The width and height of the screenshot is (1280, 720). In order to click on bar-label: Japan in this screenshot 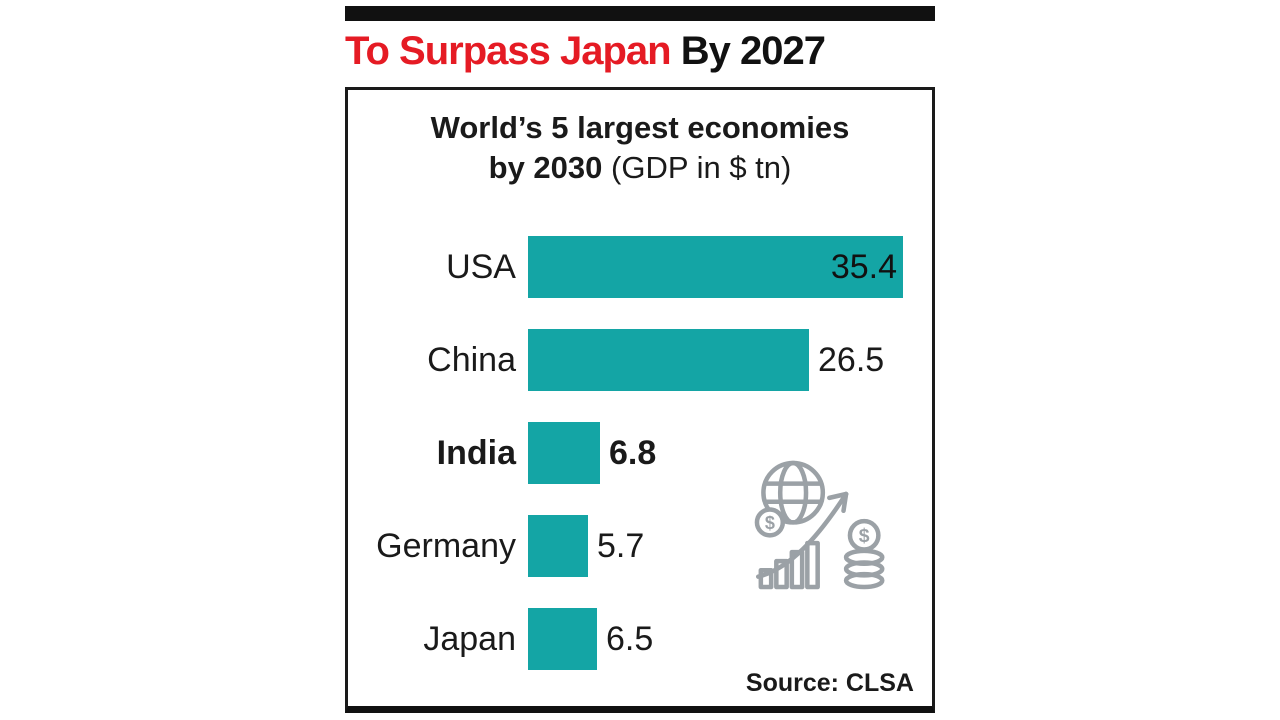, I will do `click(469, 638)`.